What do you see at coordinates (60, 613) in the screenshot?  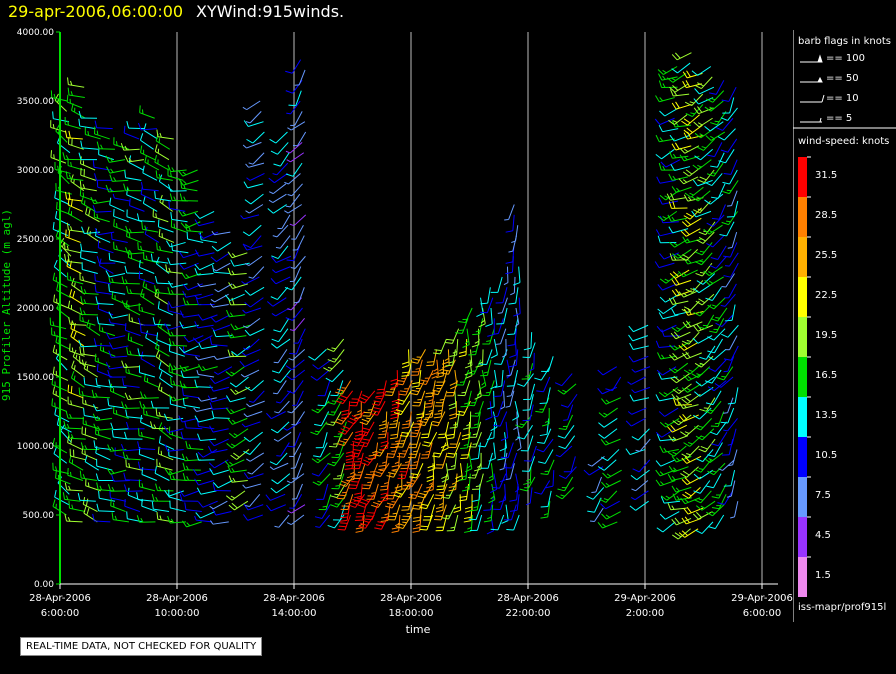 I see `x-tick-label: 6:00:00` at bounding box center [60, 613].